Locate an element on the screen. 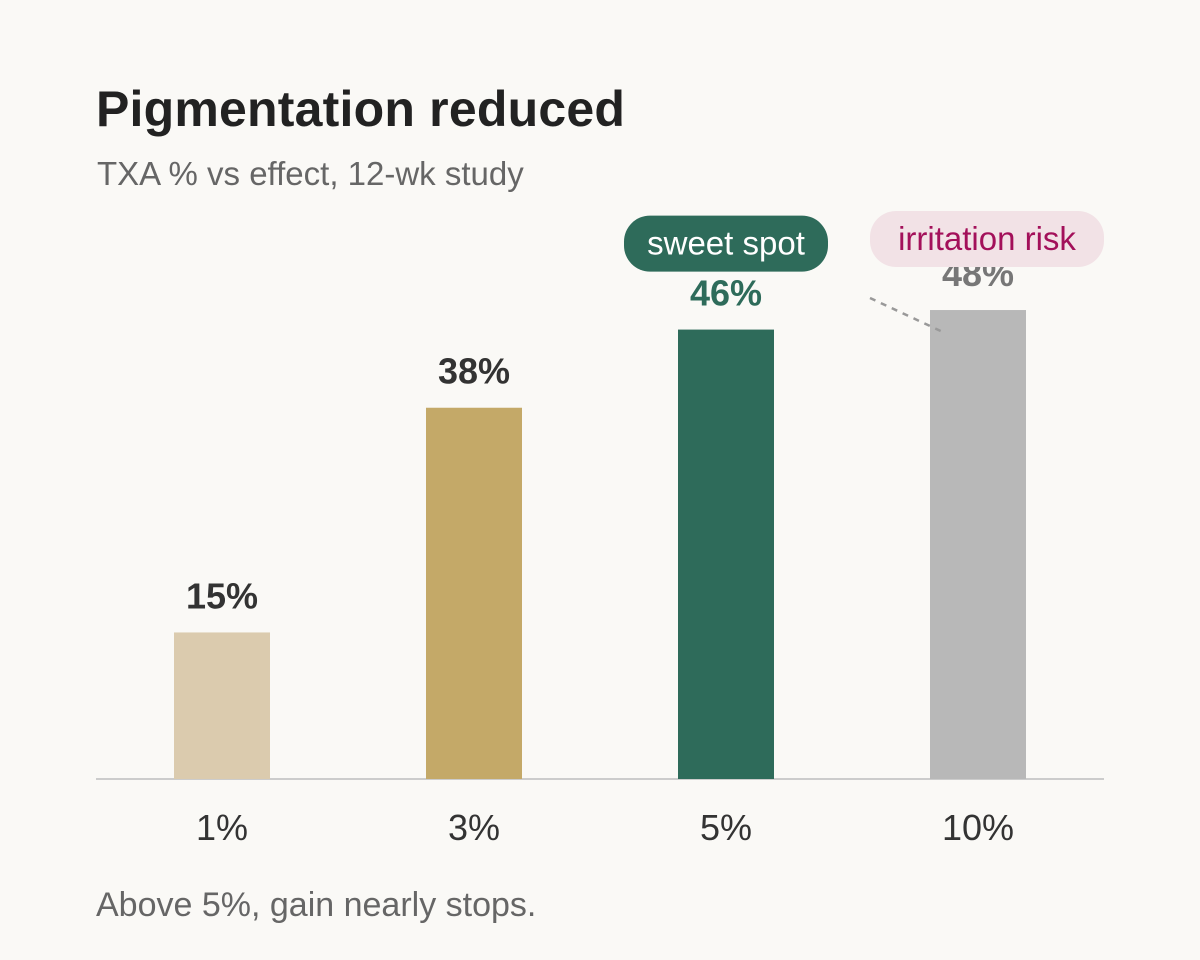 The image size is (1200, 960). annotation-text-sweet-spot: sweet spot is located at coordinates (726, 243).